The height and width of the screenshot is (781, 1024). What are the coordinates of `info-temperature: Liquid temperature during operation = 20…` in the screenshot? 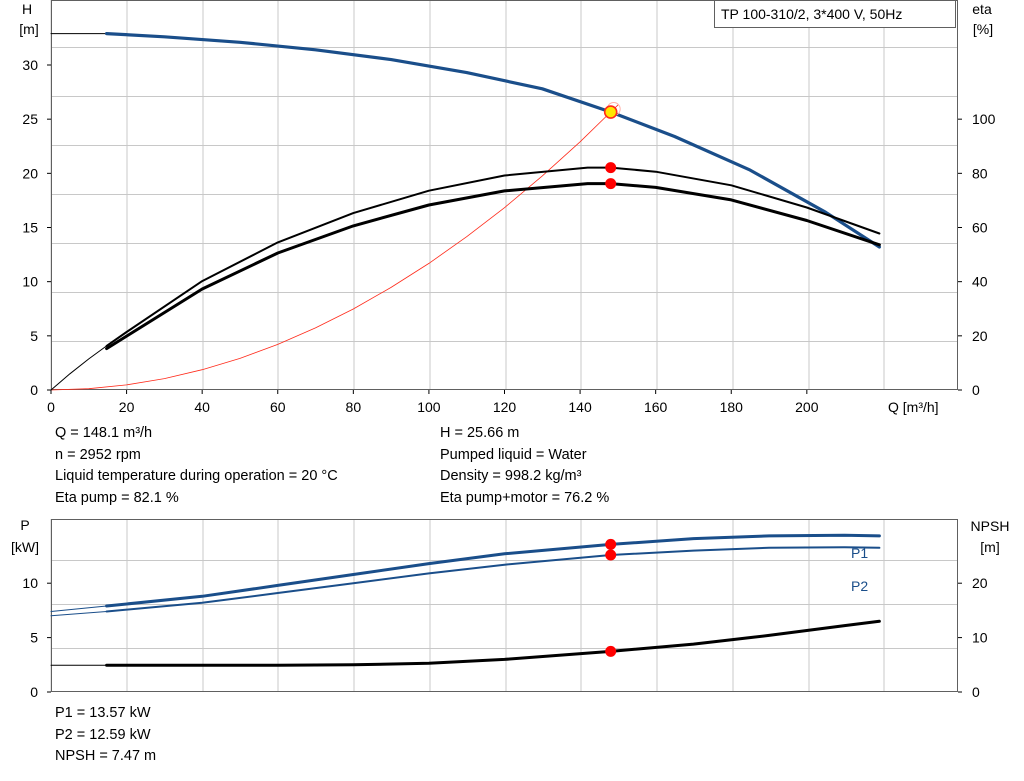 It's located at (196, 476).